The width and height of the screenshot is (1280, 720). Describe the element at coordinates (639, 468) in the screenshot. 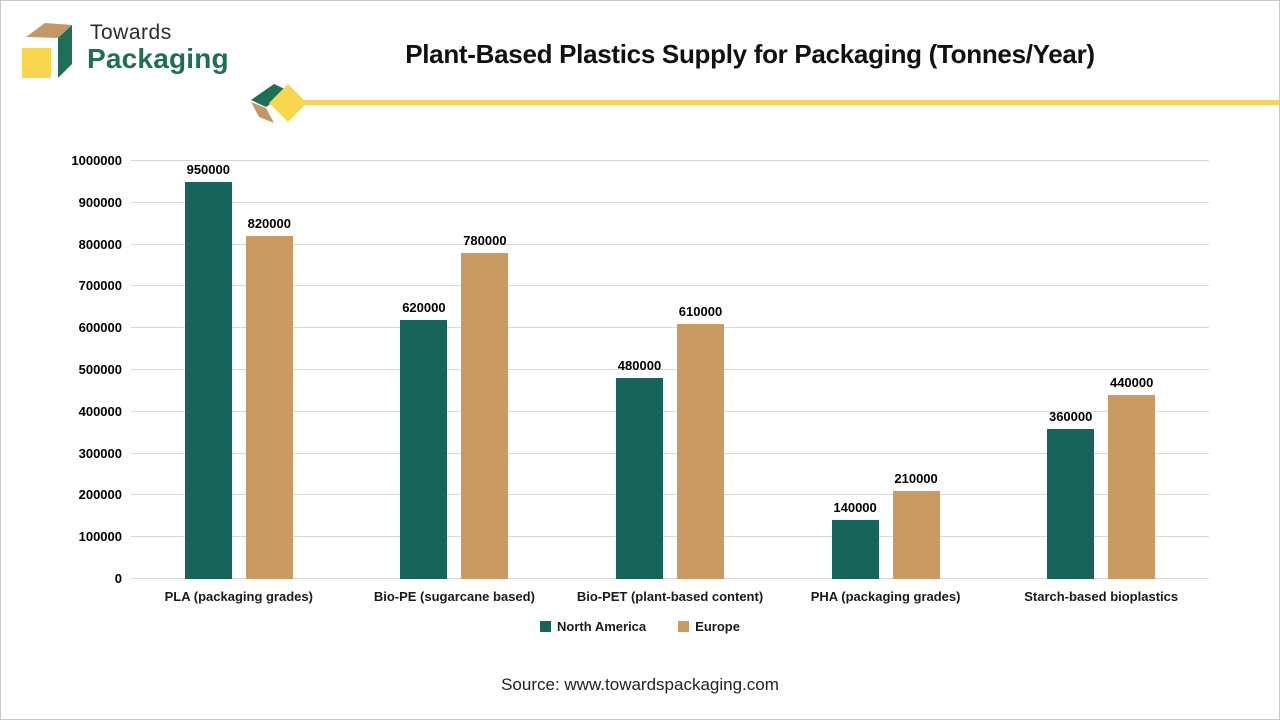

I see `bar-north-america: 480000` at that location.